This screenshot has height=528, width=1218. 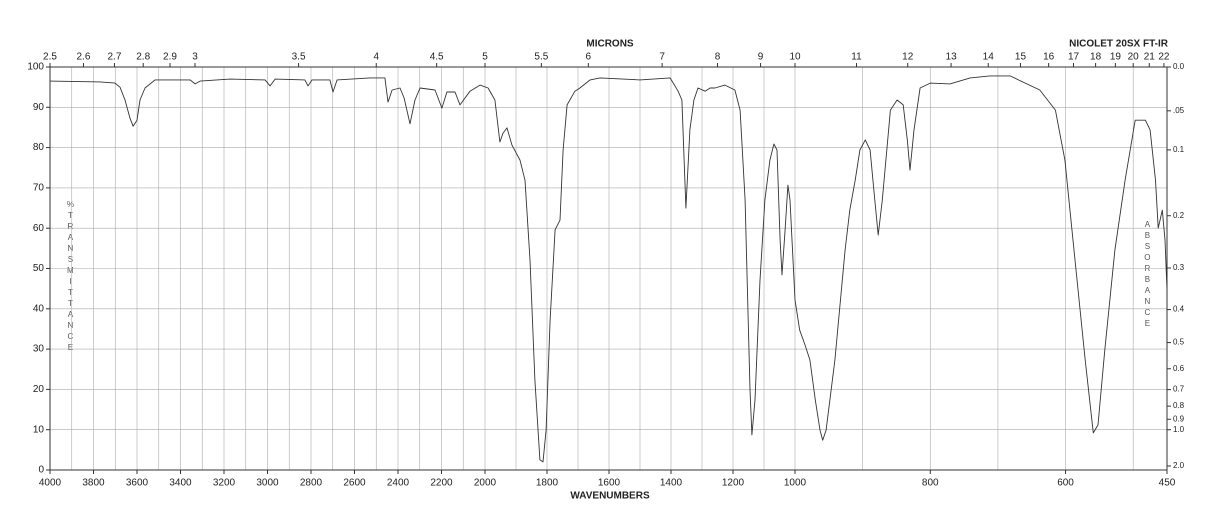 I want to click on x-tick-label: 450, so click(x=1167, y=483).